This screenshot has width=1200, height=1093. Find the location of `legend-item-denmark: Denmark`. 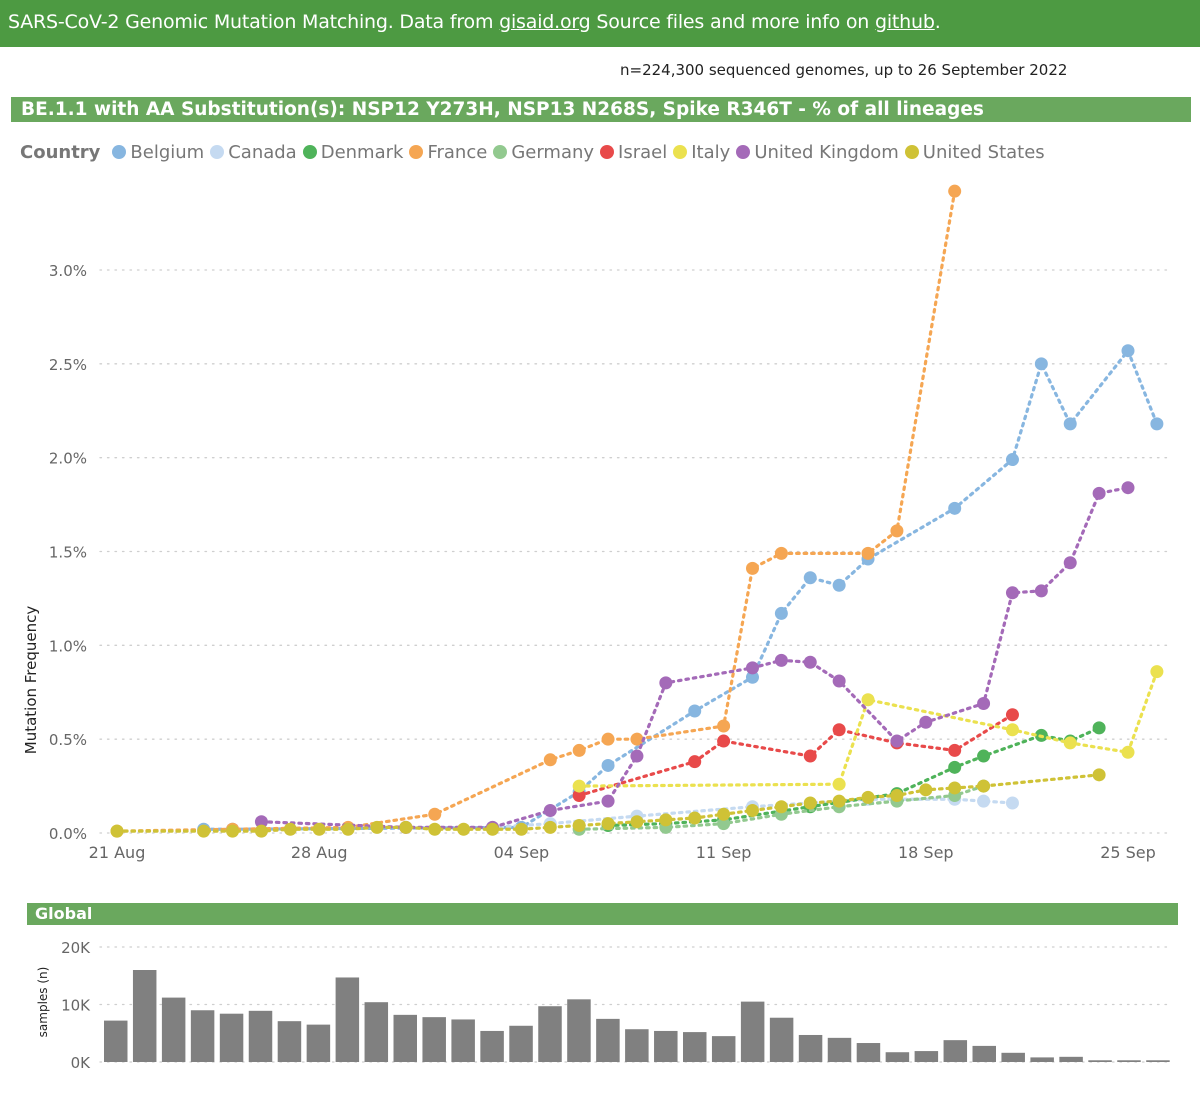

legend-item-denmark: Denmark is located at coordinates (352, 152).